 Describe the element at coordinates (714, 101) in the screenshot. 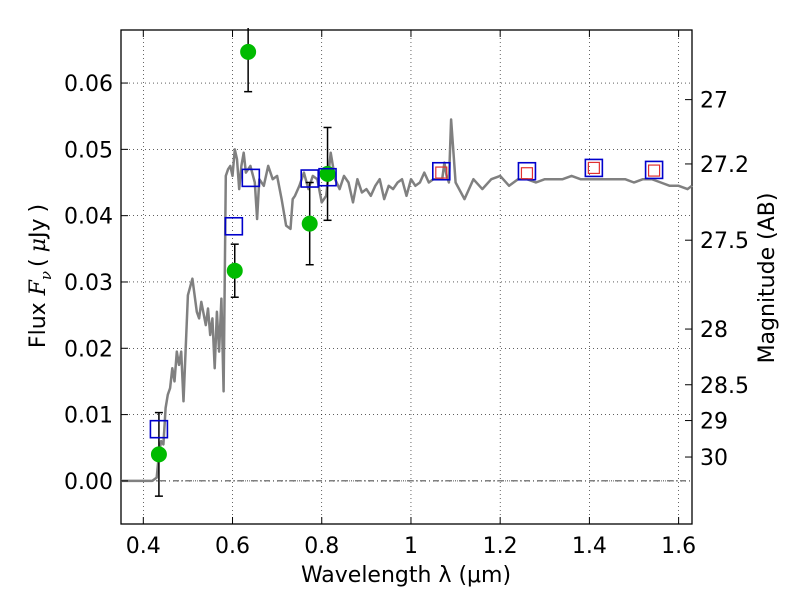

I see `y2-tick-label: 27` at that location.